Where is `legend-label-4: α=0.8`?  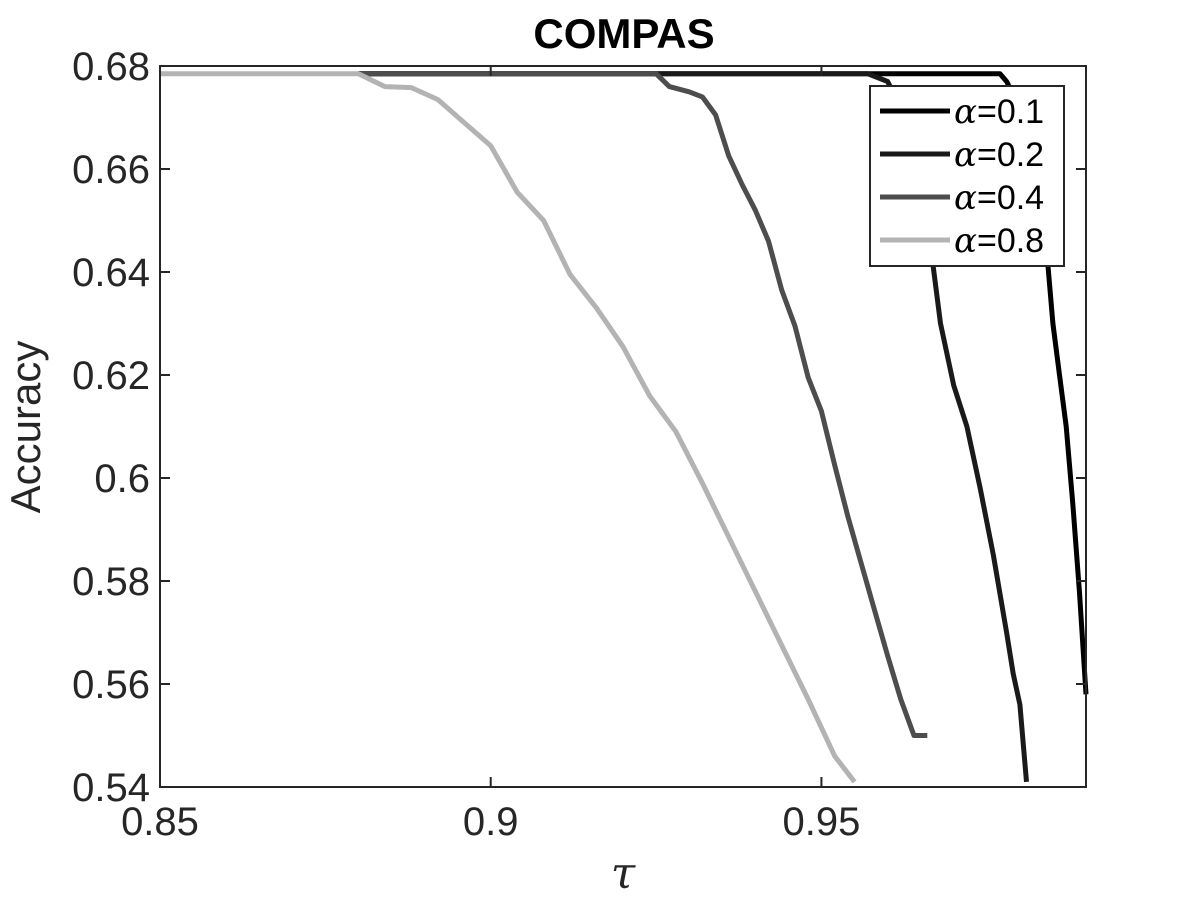
legend-label-4: α=0.8 is located at coordinates (999, 241).